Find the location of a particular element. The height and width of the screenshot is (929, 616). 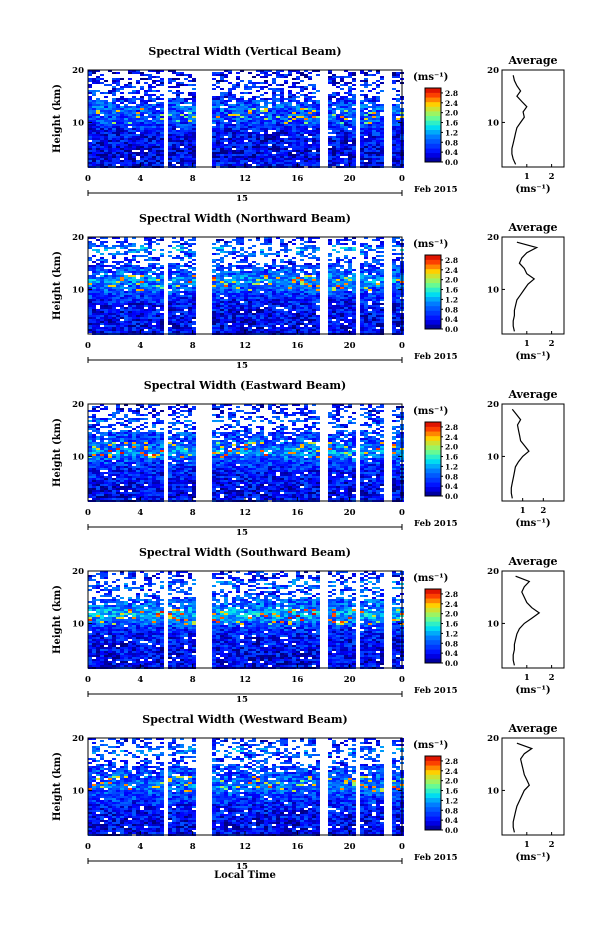

panel-title: Spectral Width (Vertical Beam) is located at coordinates (244, 51).